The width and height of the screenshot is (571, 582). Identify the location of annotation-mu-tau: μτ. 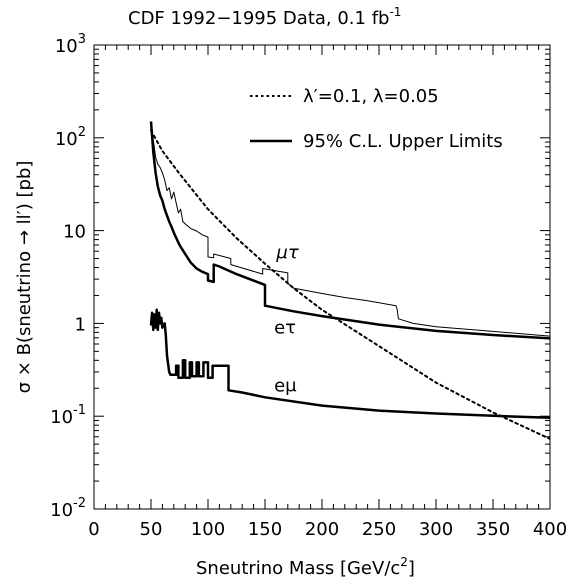
(286, 253).